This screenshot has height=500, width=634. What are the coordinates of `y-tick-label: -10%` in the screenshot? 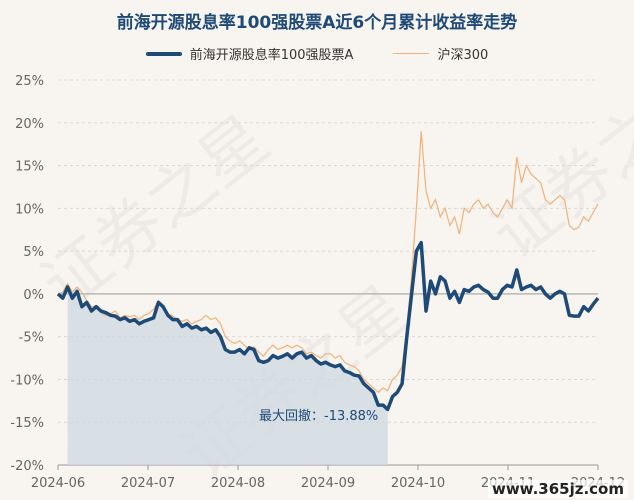 It's located at (27, 380).